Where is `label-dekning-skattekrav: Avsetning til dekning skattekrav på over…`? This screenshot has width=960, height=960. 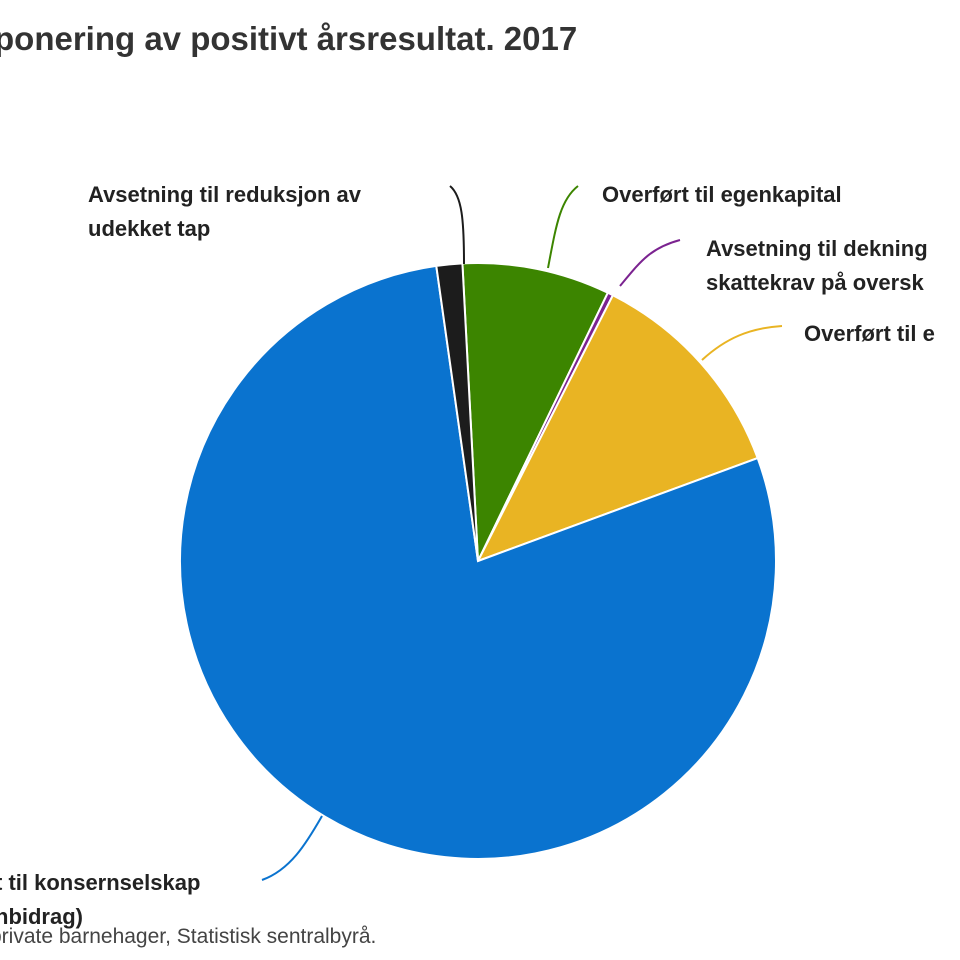 label-dekning-skattekrav: Avsetning til dekning skattekrav på over… is located at coordinates (817, 265).